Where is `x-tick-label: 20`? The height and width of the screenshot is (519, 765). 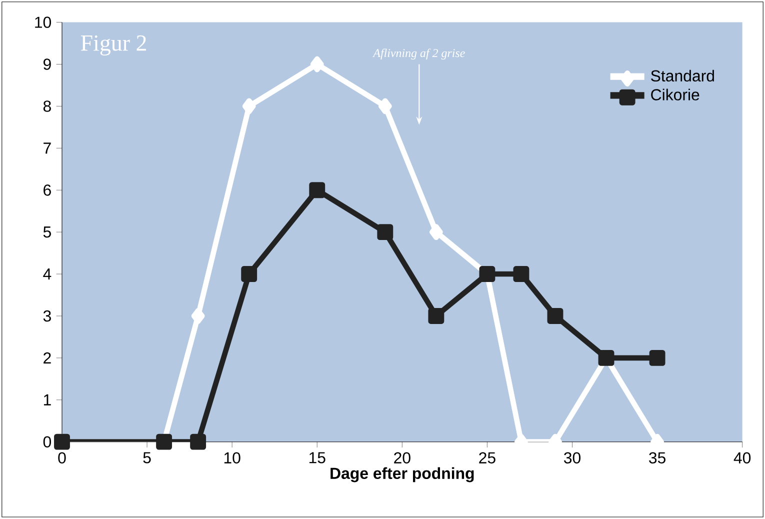 x-tick-label: 20 is located at coordinates (402, 458).